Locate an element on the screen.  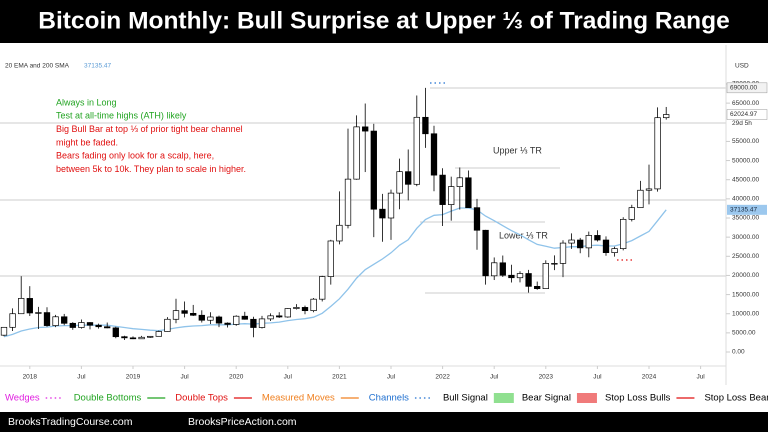
price-label: 69000.00 is located at coordinates (743, 88).